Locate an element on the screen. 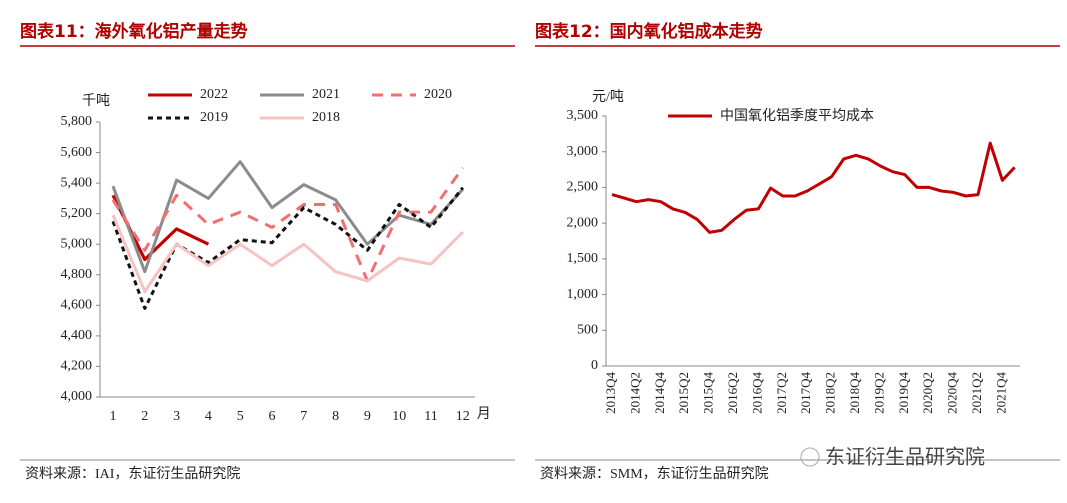 This screenshot has height=503, width=1067. x-tick-label: 4 is located at coordinates (208, 416).